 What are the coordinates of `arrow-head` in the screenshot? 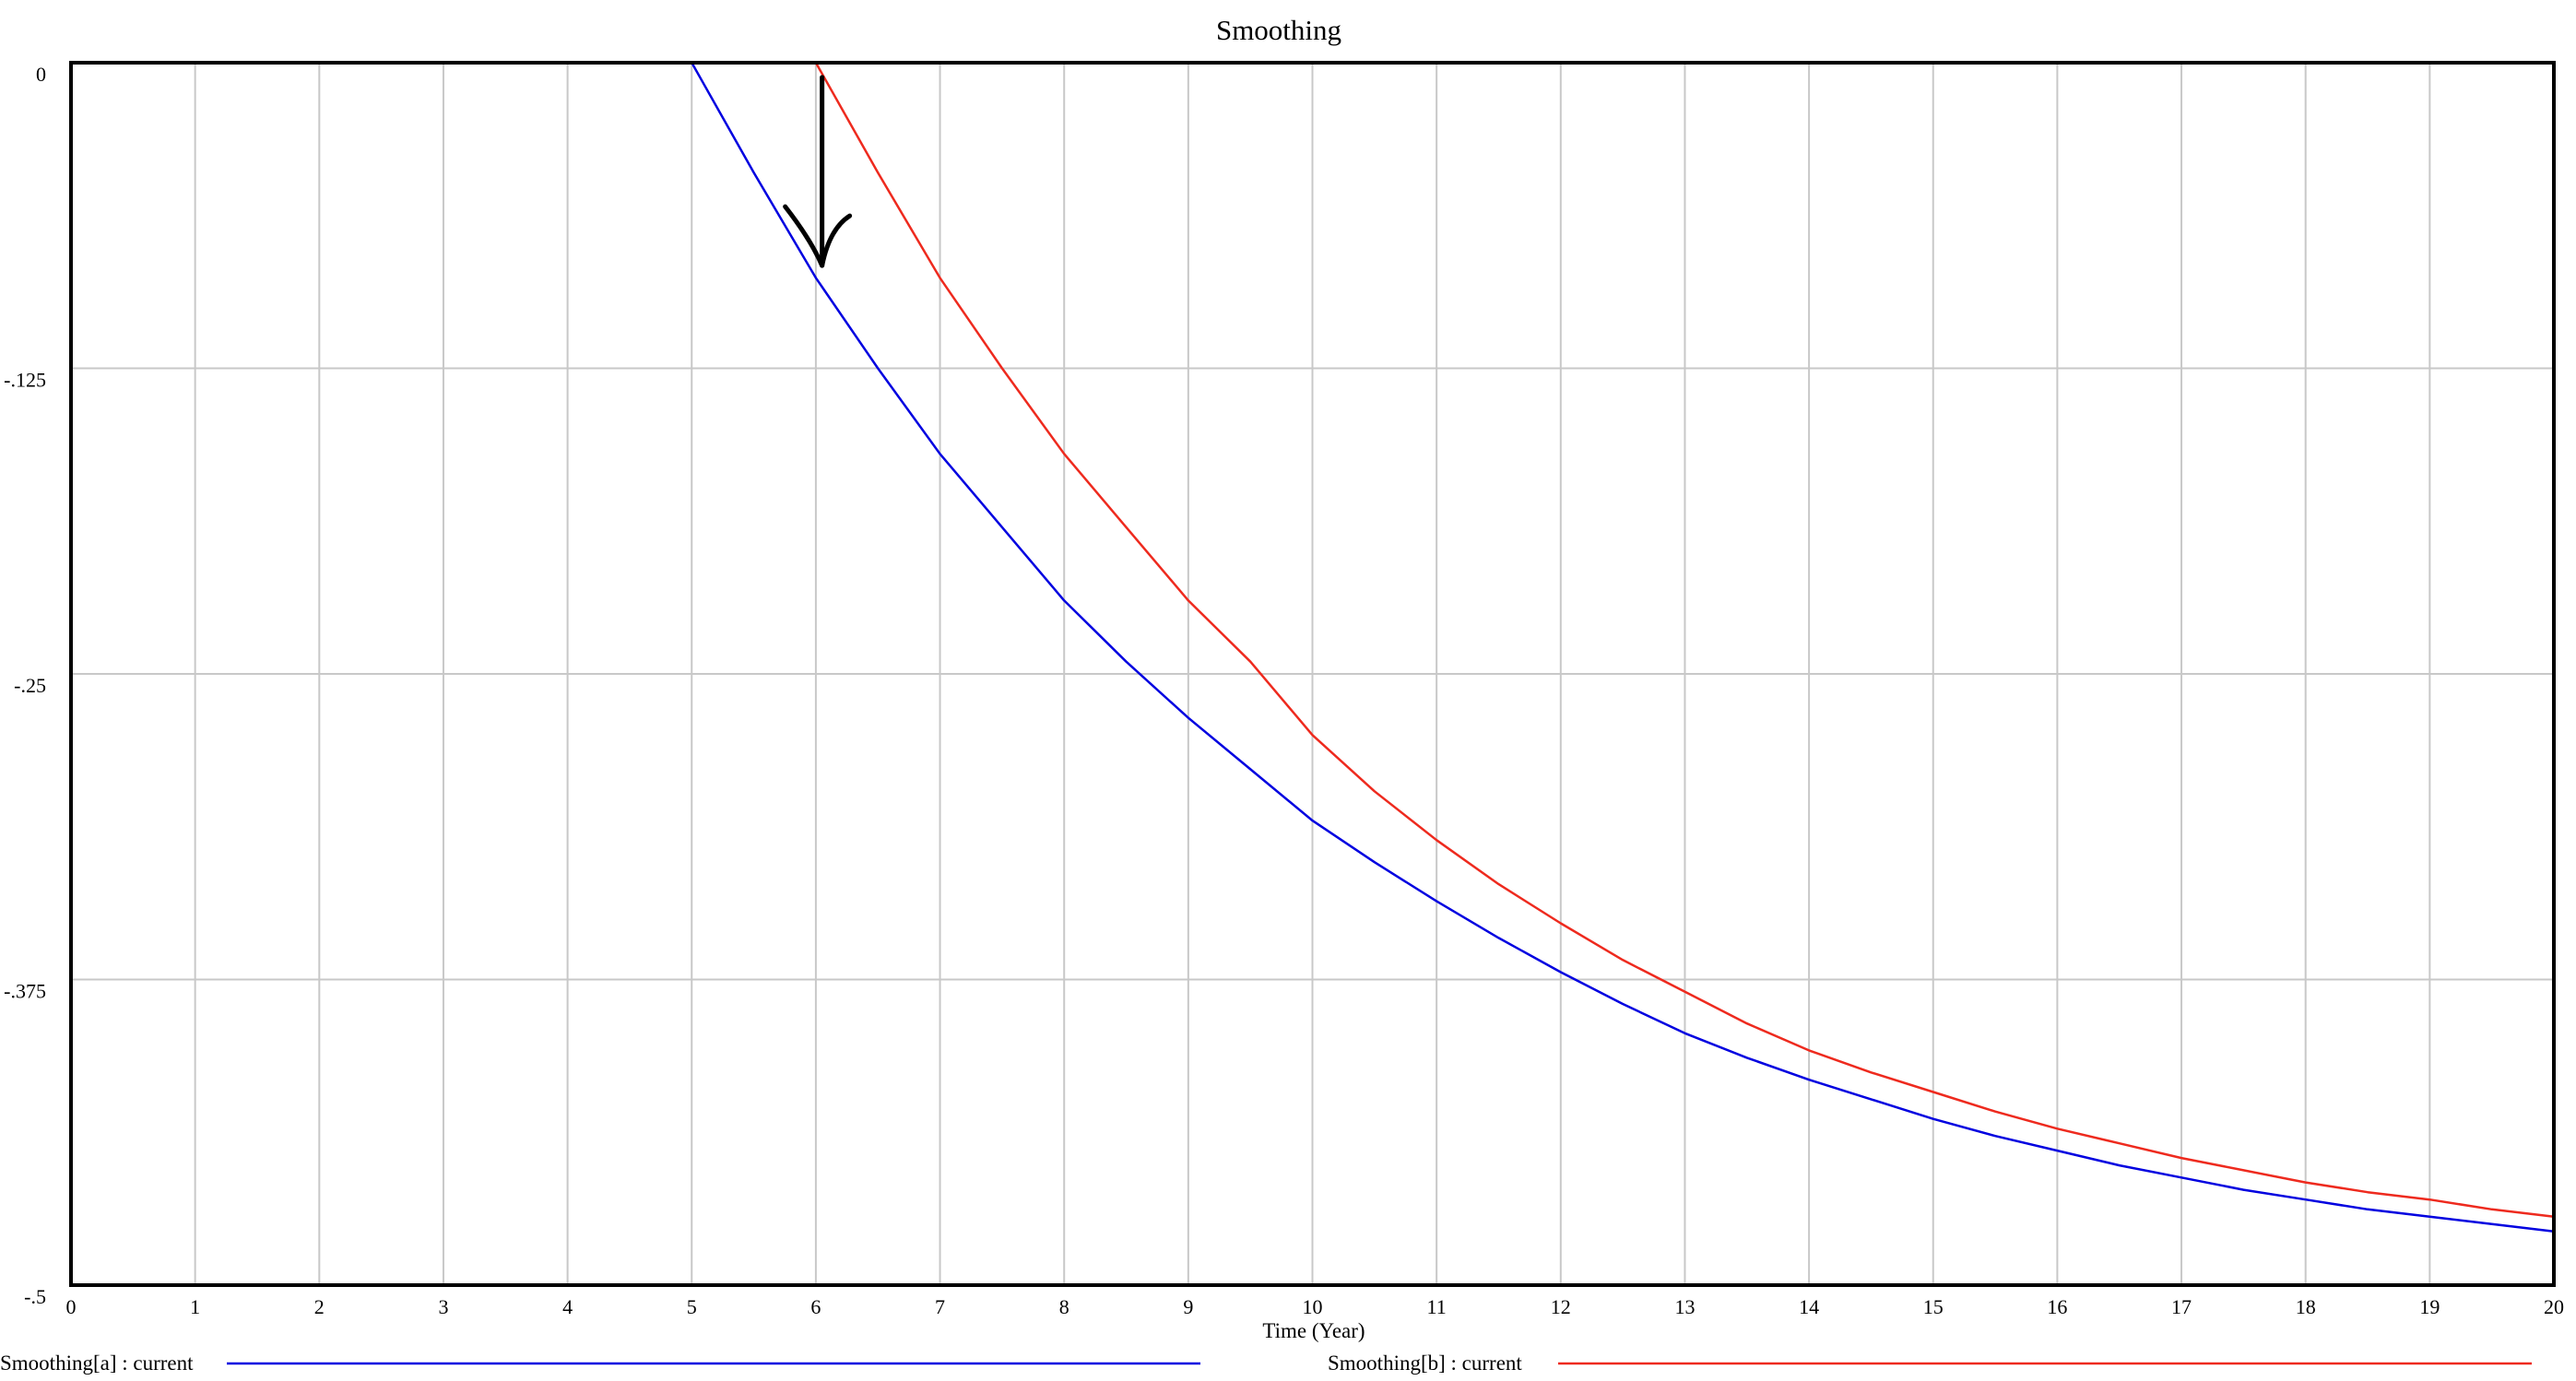 It's located at (818, 236).